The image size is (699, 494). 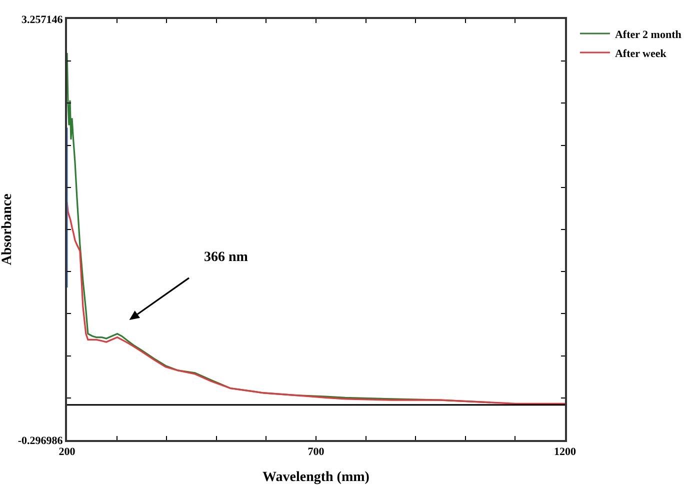 What do you see at coordinates (565, 452) in the screenshot?
I see `x-tick-label: 1200` at bounding box center [565, 452].